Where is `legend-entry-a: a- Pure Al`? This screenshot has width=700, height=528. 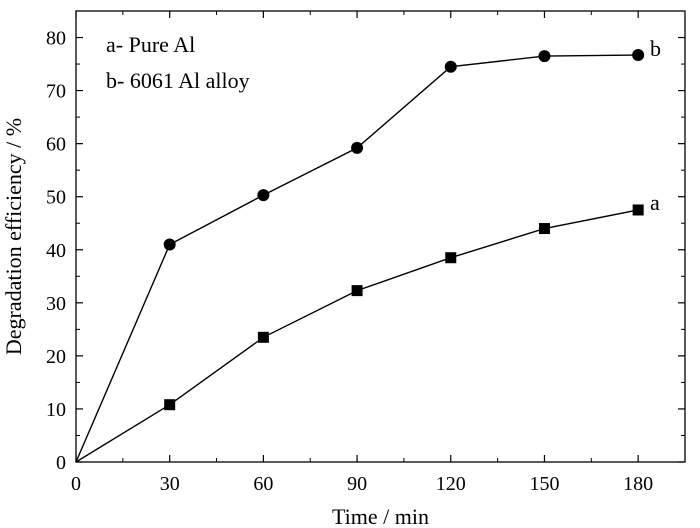
legend-entry-a: a- Pure Al is located at coordinates (150, 44).